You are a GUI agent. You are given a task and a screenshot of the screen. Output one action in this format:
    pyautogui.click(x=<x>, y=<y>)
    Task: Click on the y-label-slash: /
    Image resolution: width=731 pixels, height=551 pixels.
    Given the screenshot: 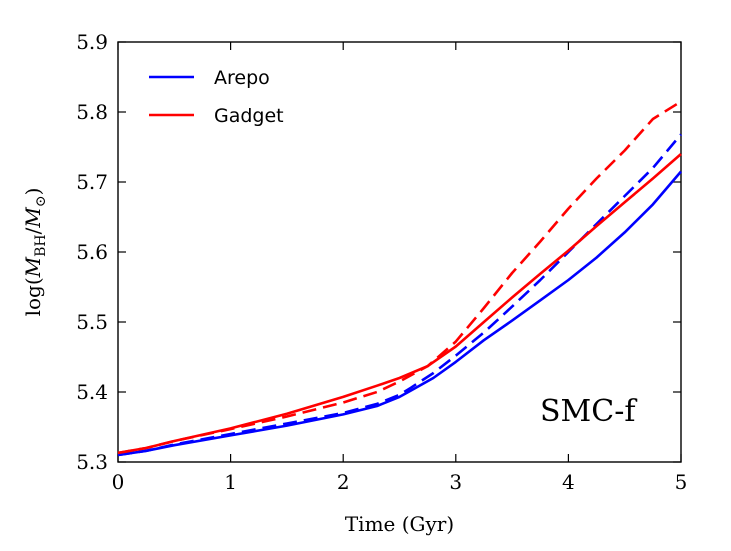 What is the action you would take?
    pyautogui.click(x=33, y=230)
    